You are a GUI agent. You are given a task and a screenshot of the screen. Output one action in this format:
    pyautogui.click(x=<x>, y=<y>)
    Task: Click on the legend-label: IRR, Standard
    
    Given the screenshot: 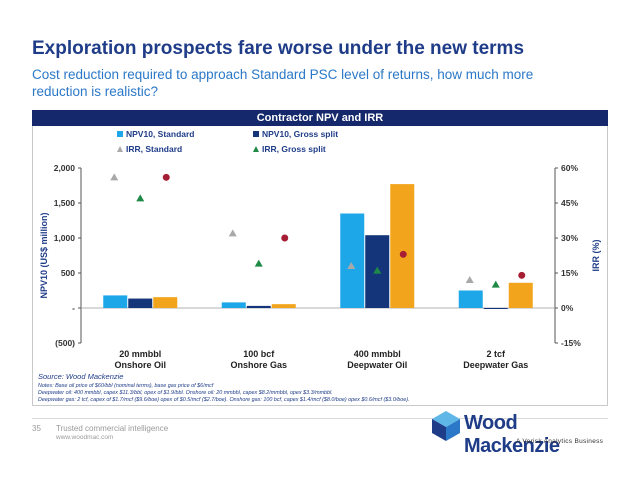 What is the action you would take?
    pyautogui.click(x=154, y=149)
    